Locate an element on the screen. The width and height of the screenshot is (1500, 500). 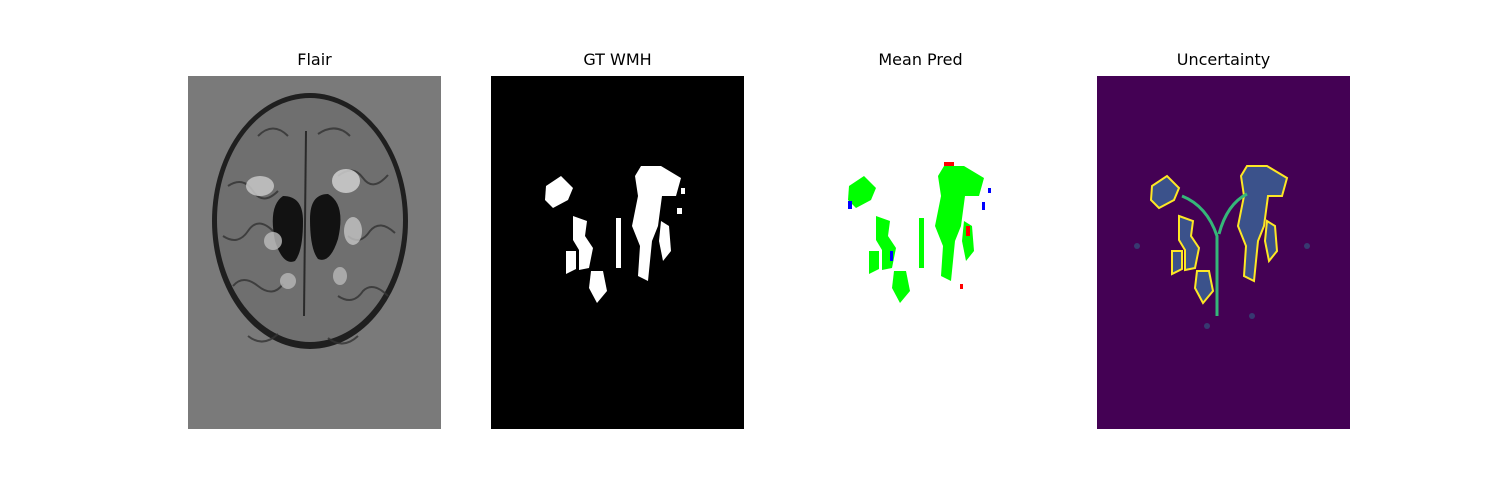
mean-pred-title: Mean Pred is located at coordinates (920, 59).